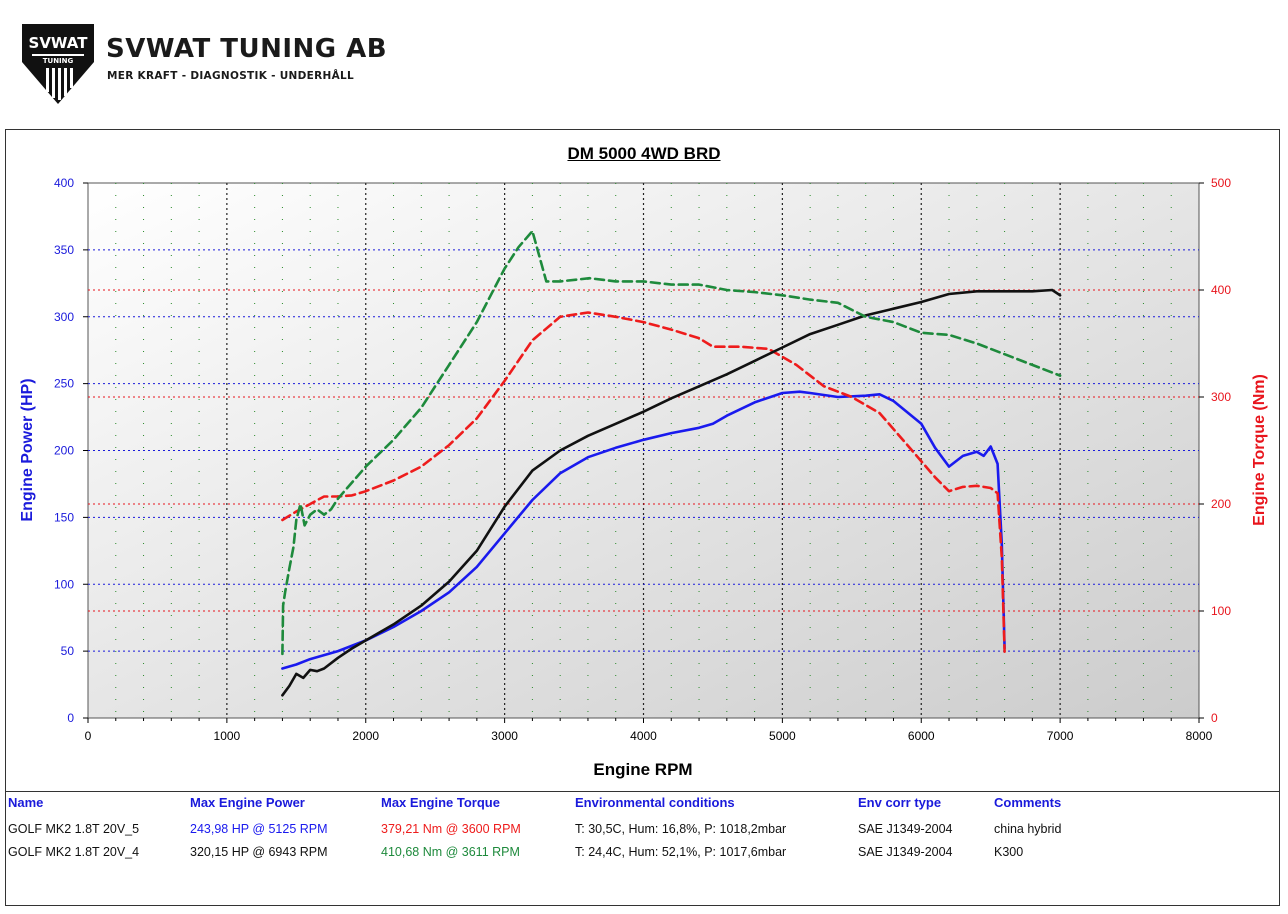 Image resolution: width=1288 pixels, height=914 pixels. I want to click on y-tick-label: 250, so click(64, 384).